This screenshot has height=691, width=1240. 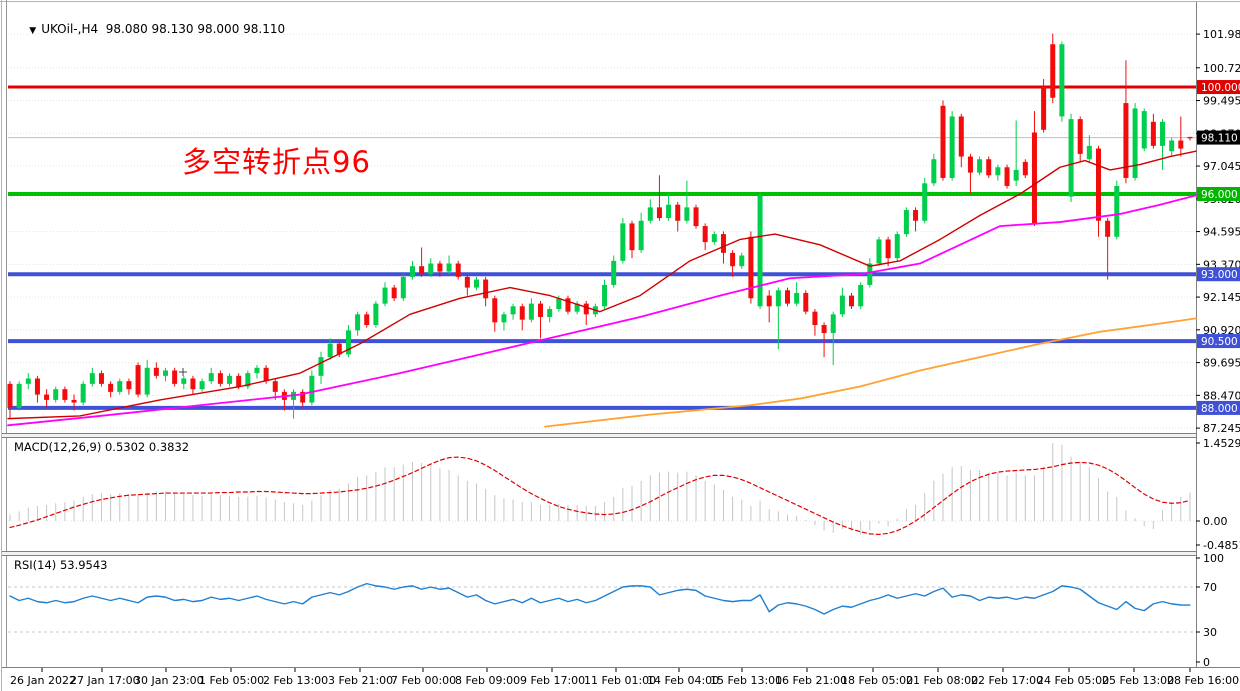 I want to click on time-axis-label: 26 Jan 2022, so click(x=43, y=680).